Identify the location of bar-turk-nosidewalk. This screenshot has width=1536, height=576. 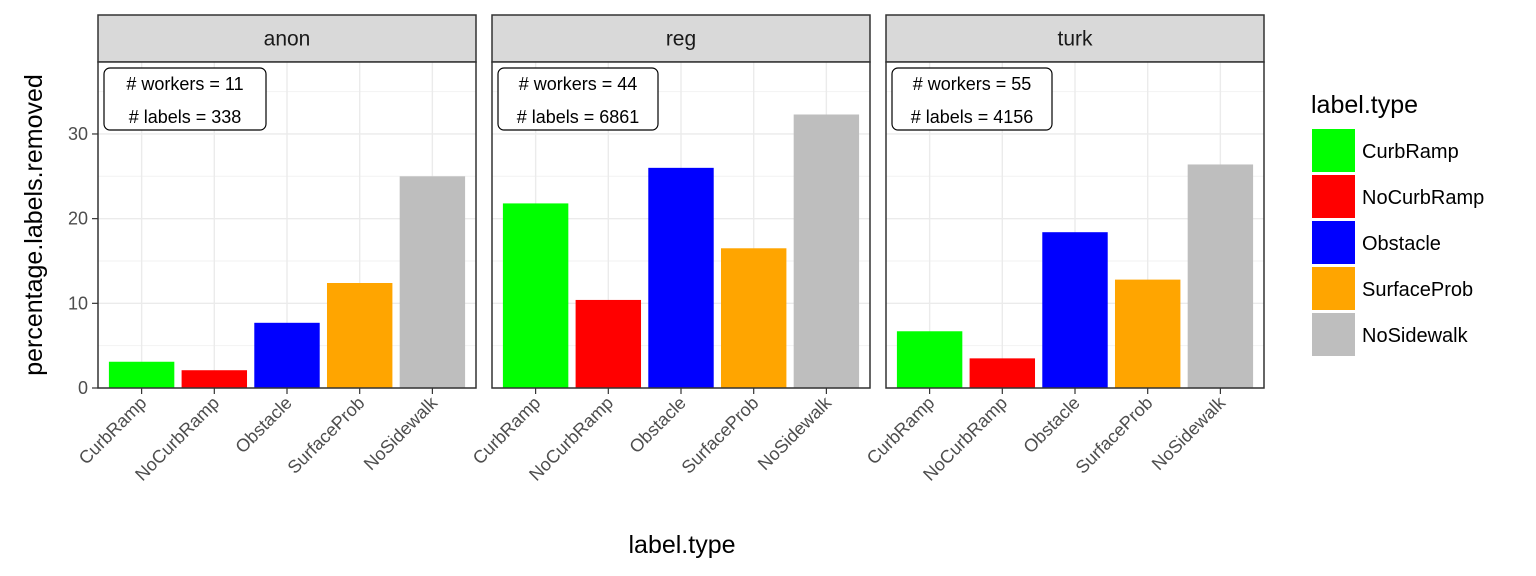
(1220, 276).